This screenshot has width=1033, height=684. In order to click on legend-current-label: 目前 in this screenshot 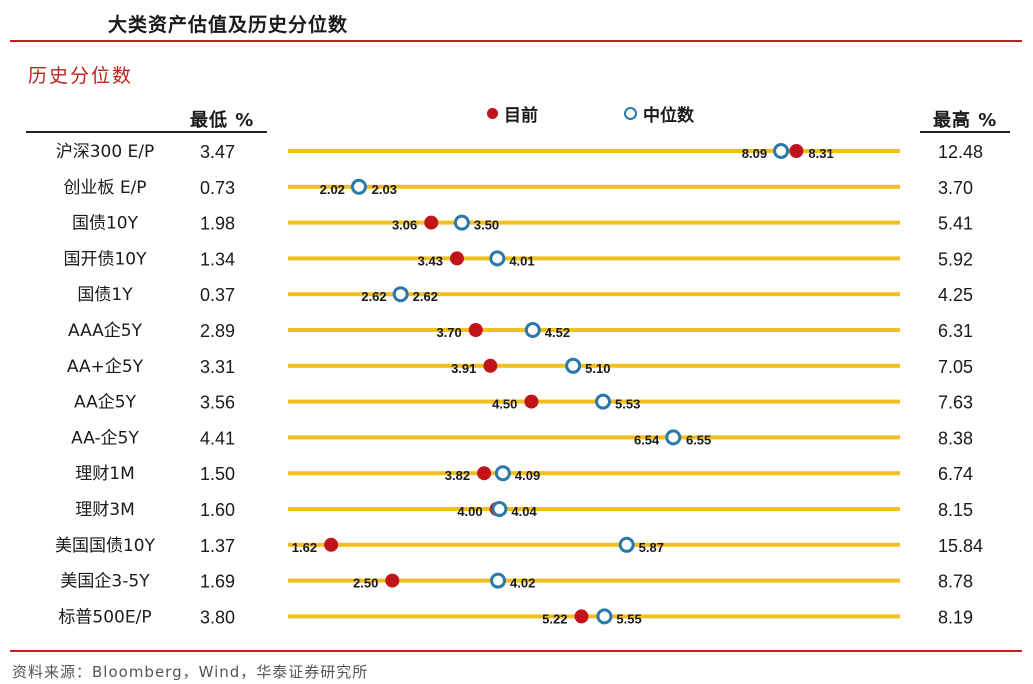, I will do `click(521, 116)`.